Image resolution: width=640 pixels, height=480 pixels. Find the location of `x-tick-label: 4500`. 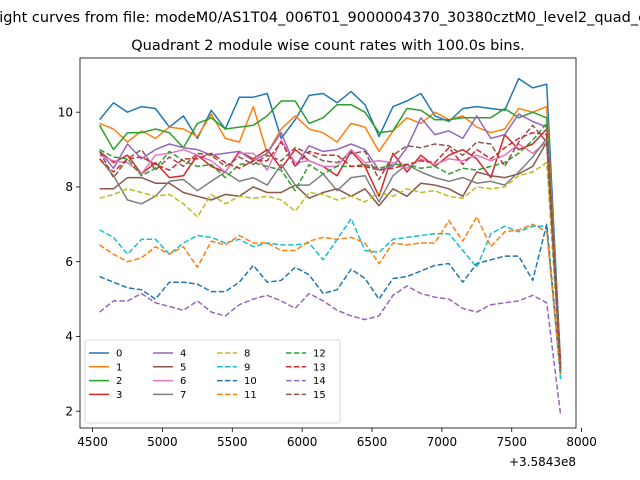

x-tick-label: 4500 is located at coordinates (92, 442).